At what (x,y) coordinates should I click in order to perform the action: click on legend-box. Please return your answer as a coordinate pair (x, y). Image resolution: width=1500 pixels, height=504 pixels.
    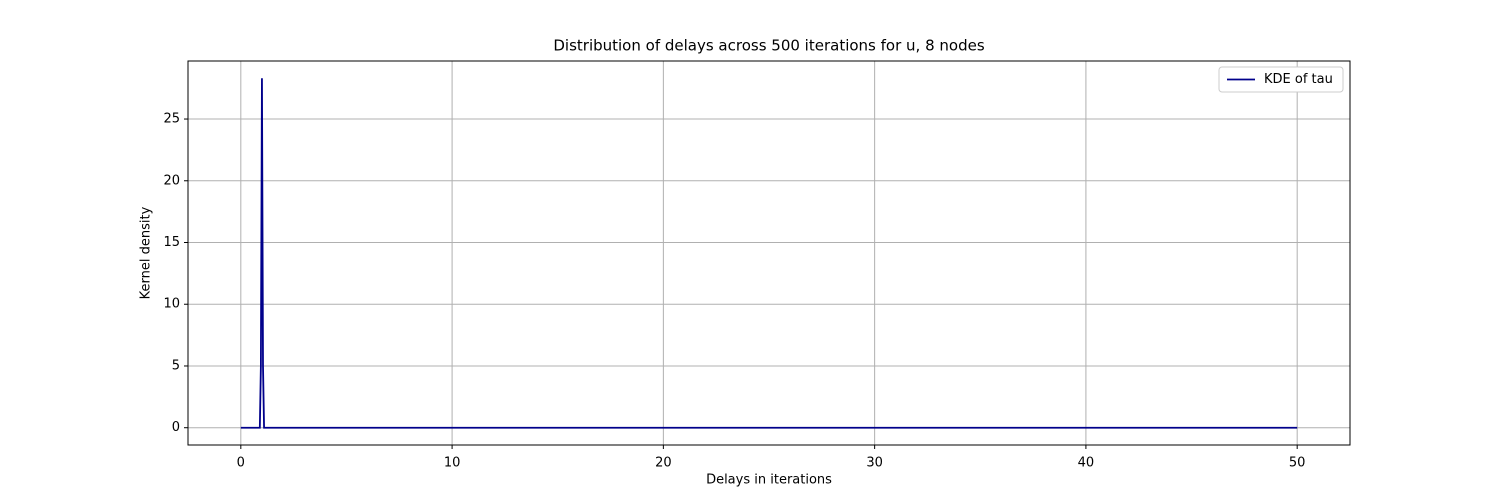
    Looking at the image, I should click on (1281, 79).